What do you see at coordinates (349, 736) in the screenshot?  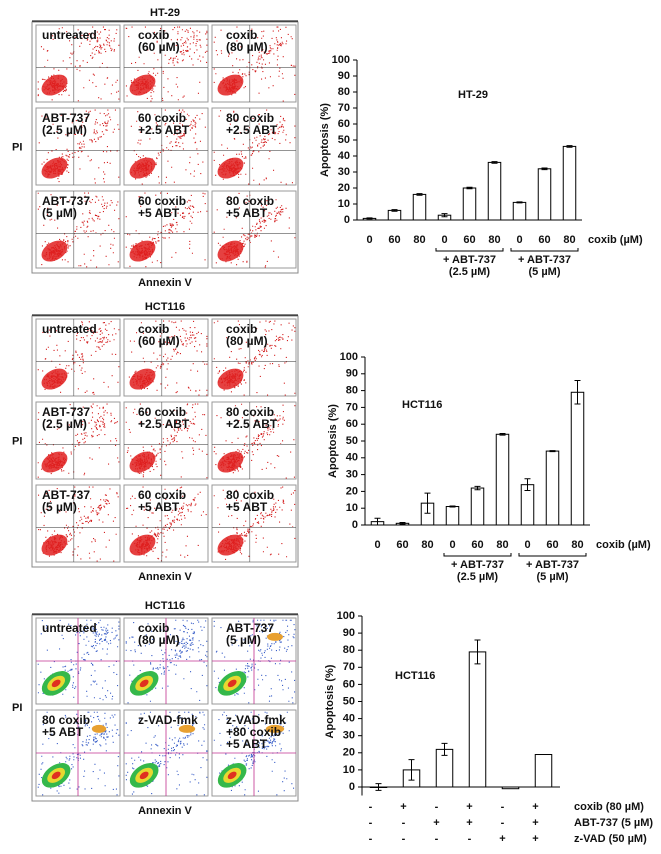 I see `y-tick-label: 30` at bounding box center [349, 736].